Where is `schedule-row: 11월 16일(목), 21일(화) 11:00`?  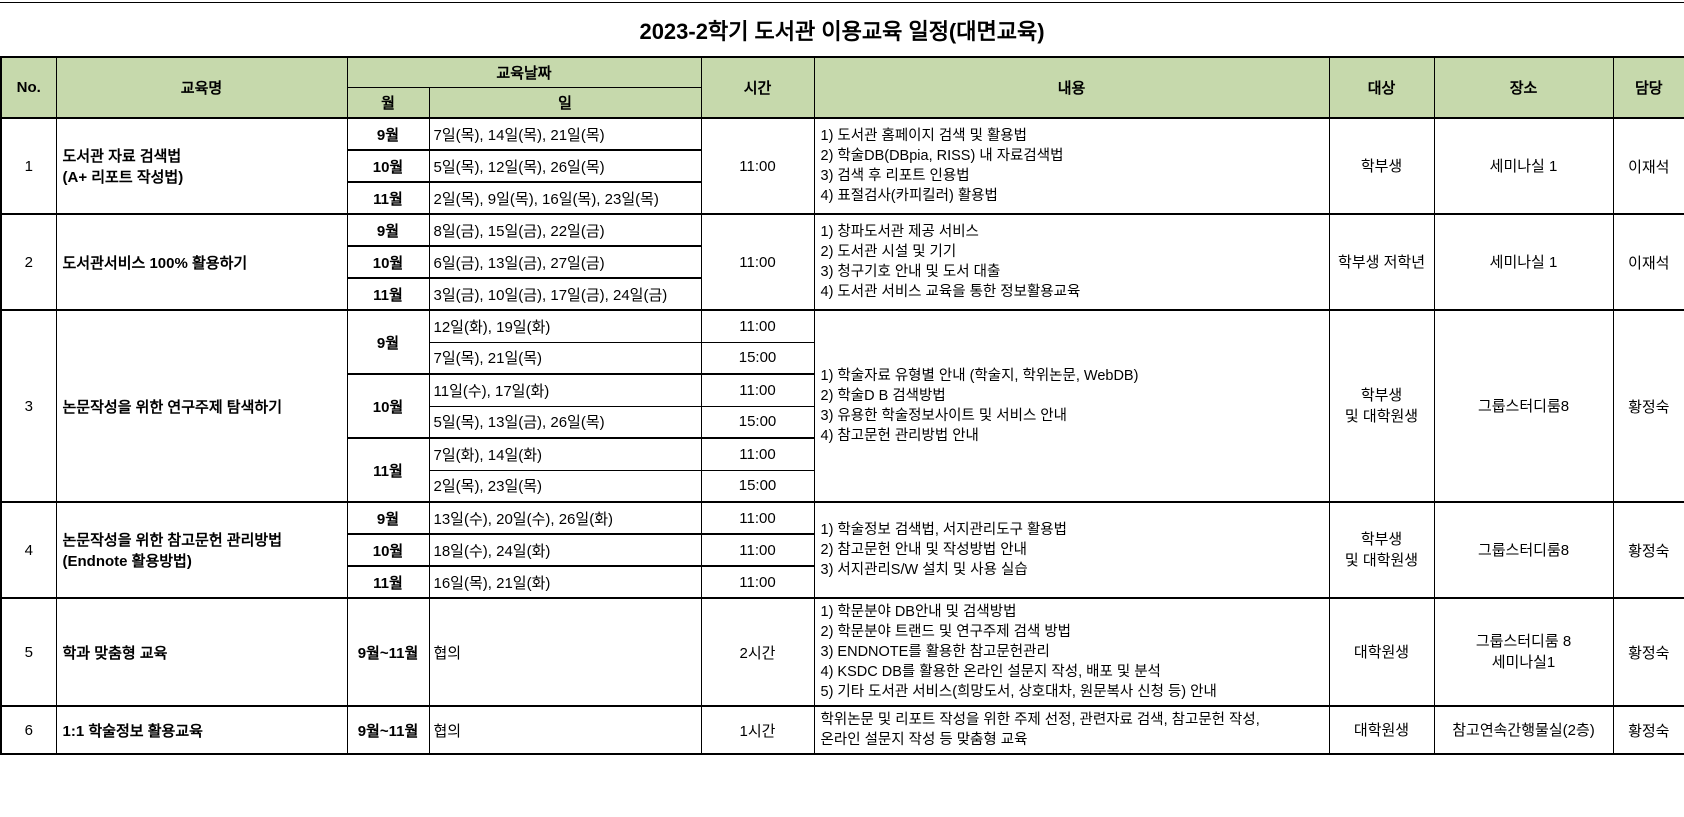 schedule-row: 11월 16일(목), 21일(화) 11:00 is located at coordinates (842, 582).